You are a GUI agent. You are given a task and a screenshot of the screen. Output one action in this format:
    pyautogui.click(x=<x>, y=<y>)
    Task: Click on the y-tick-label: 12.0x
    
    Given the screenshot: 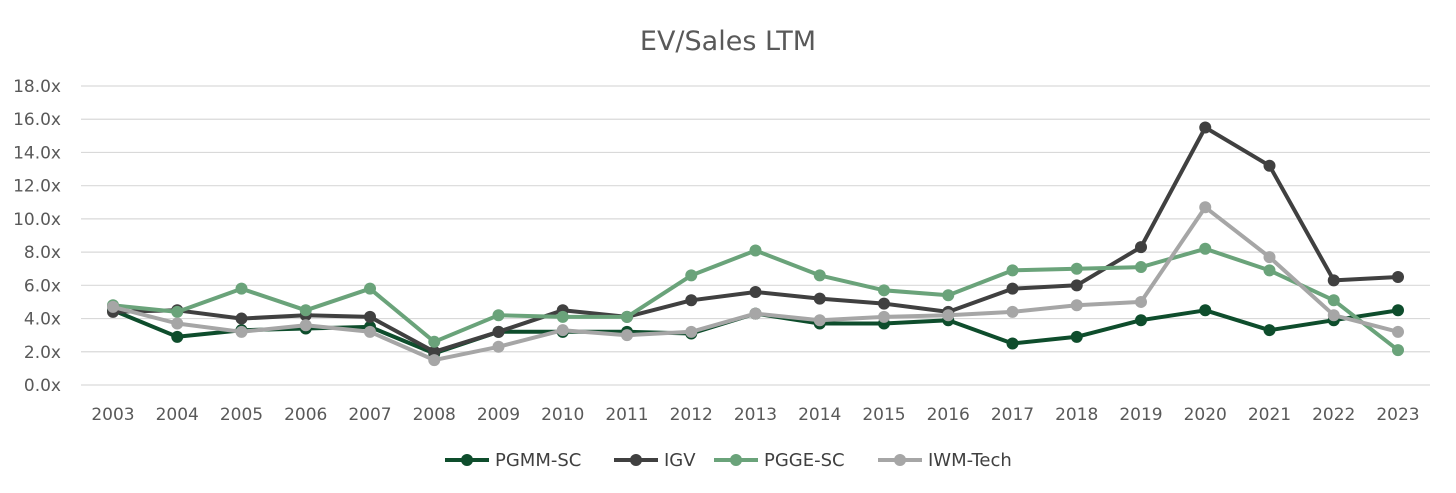 What is the action you would take?
    pyautogui.click(x=37, y=187)
    